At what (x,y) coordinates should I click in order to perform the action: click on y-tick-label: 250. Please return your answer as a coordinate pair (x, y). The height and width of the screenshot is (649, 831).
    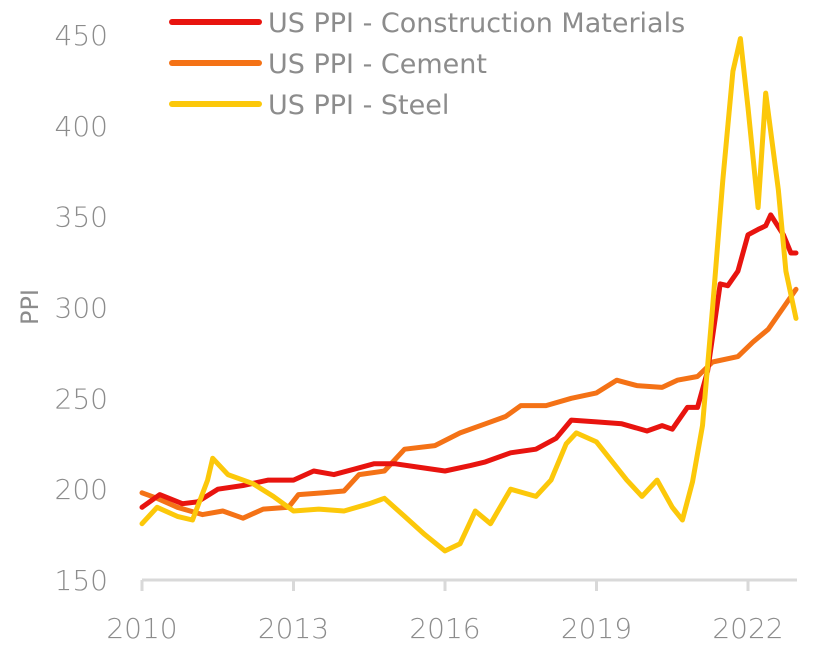
    Looking at the image, I should click on (81, 398).